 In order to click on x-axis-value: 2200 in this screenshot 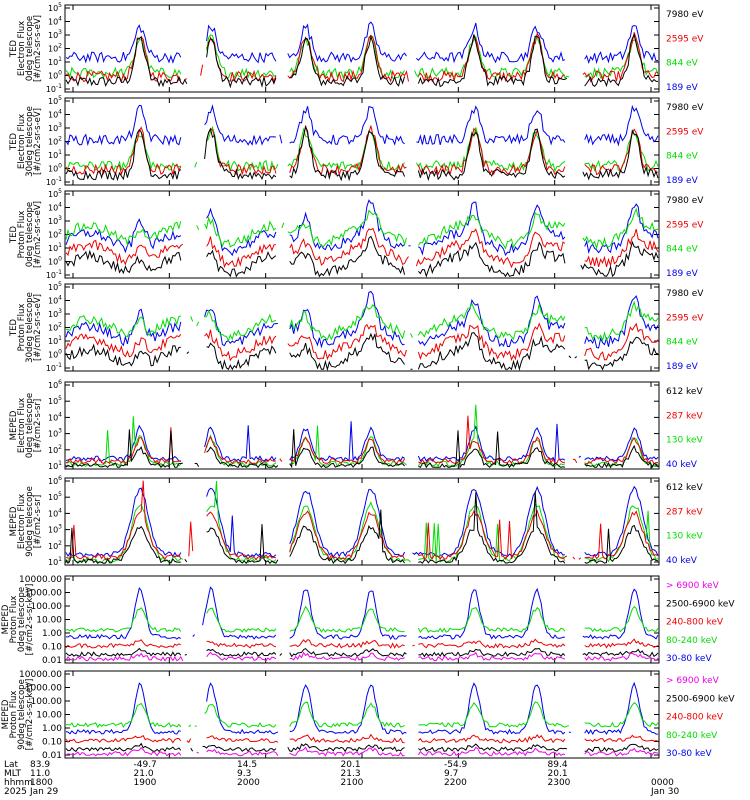, I will do `click(455, 783)`.